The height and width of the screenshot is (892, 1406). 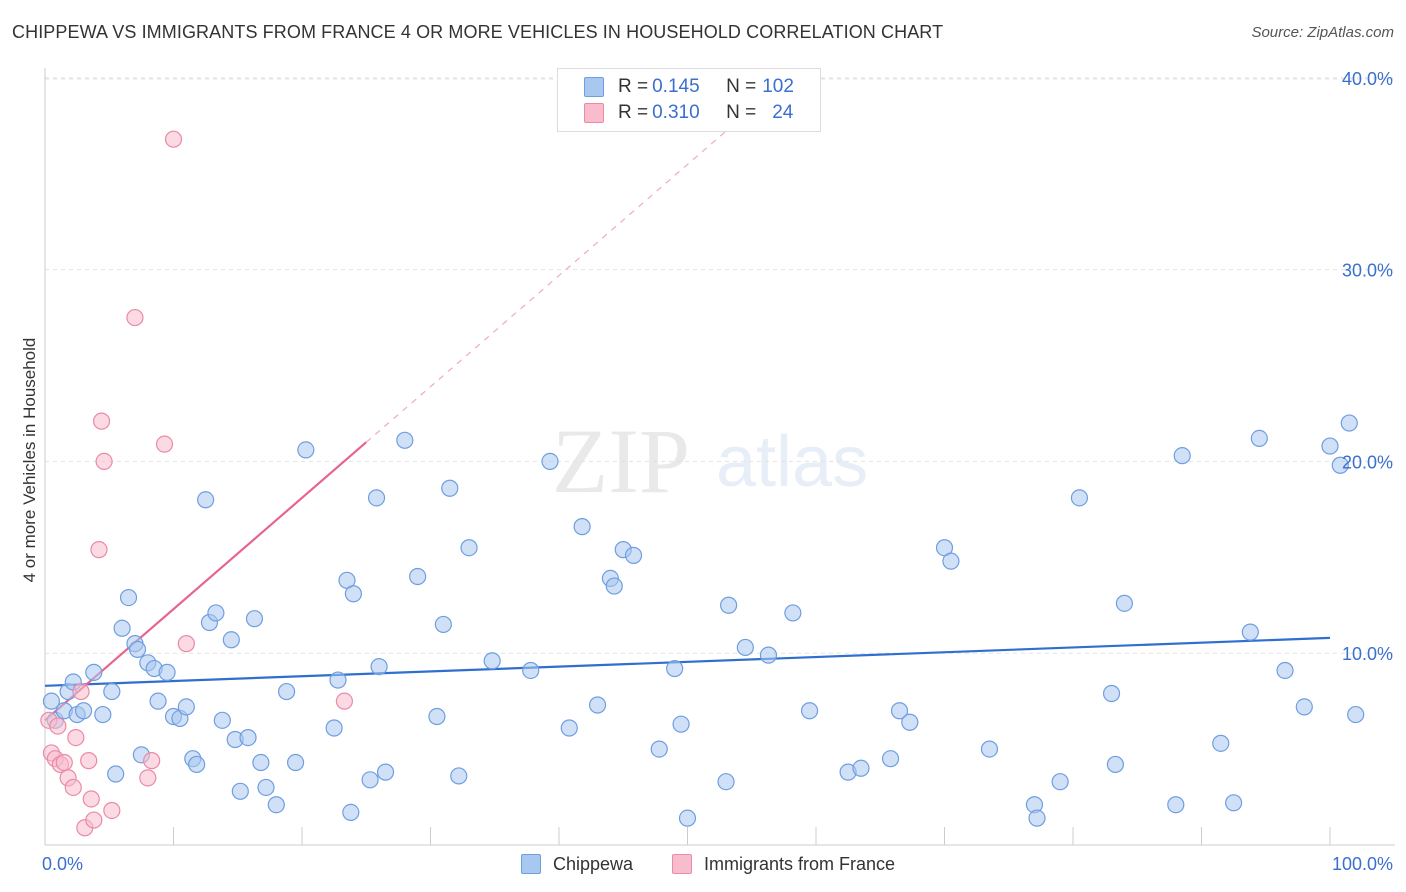 I want to click on n-value: 102, so click(x=778, y=86).